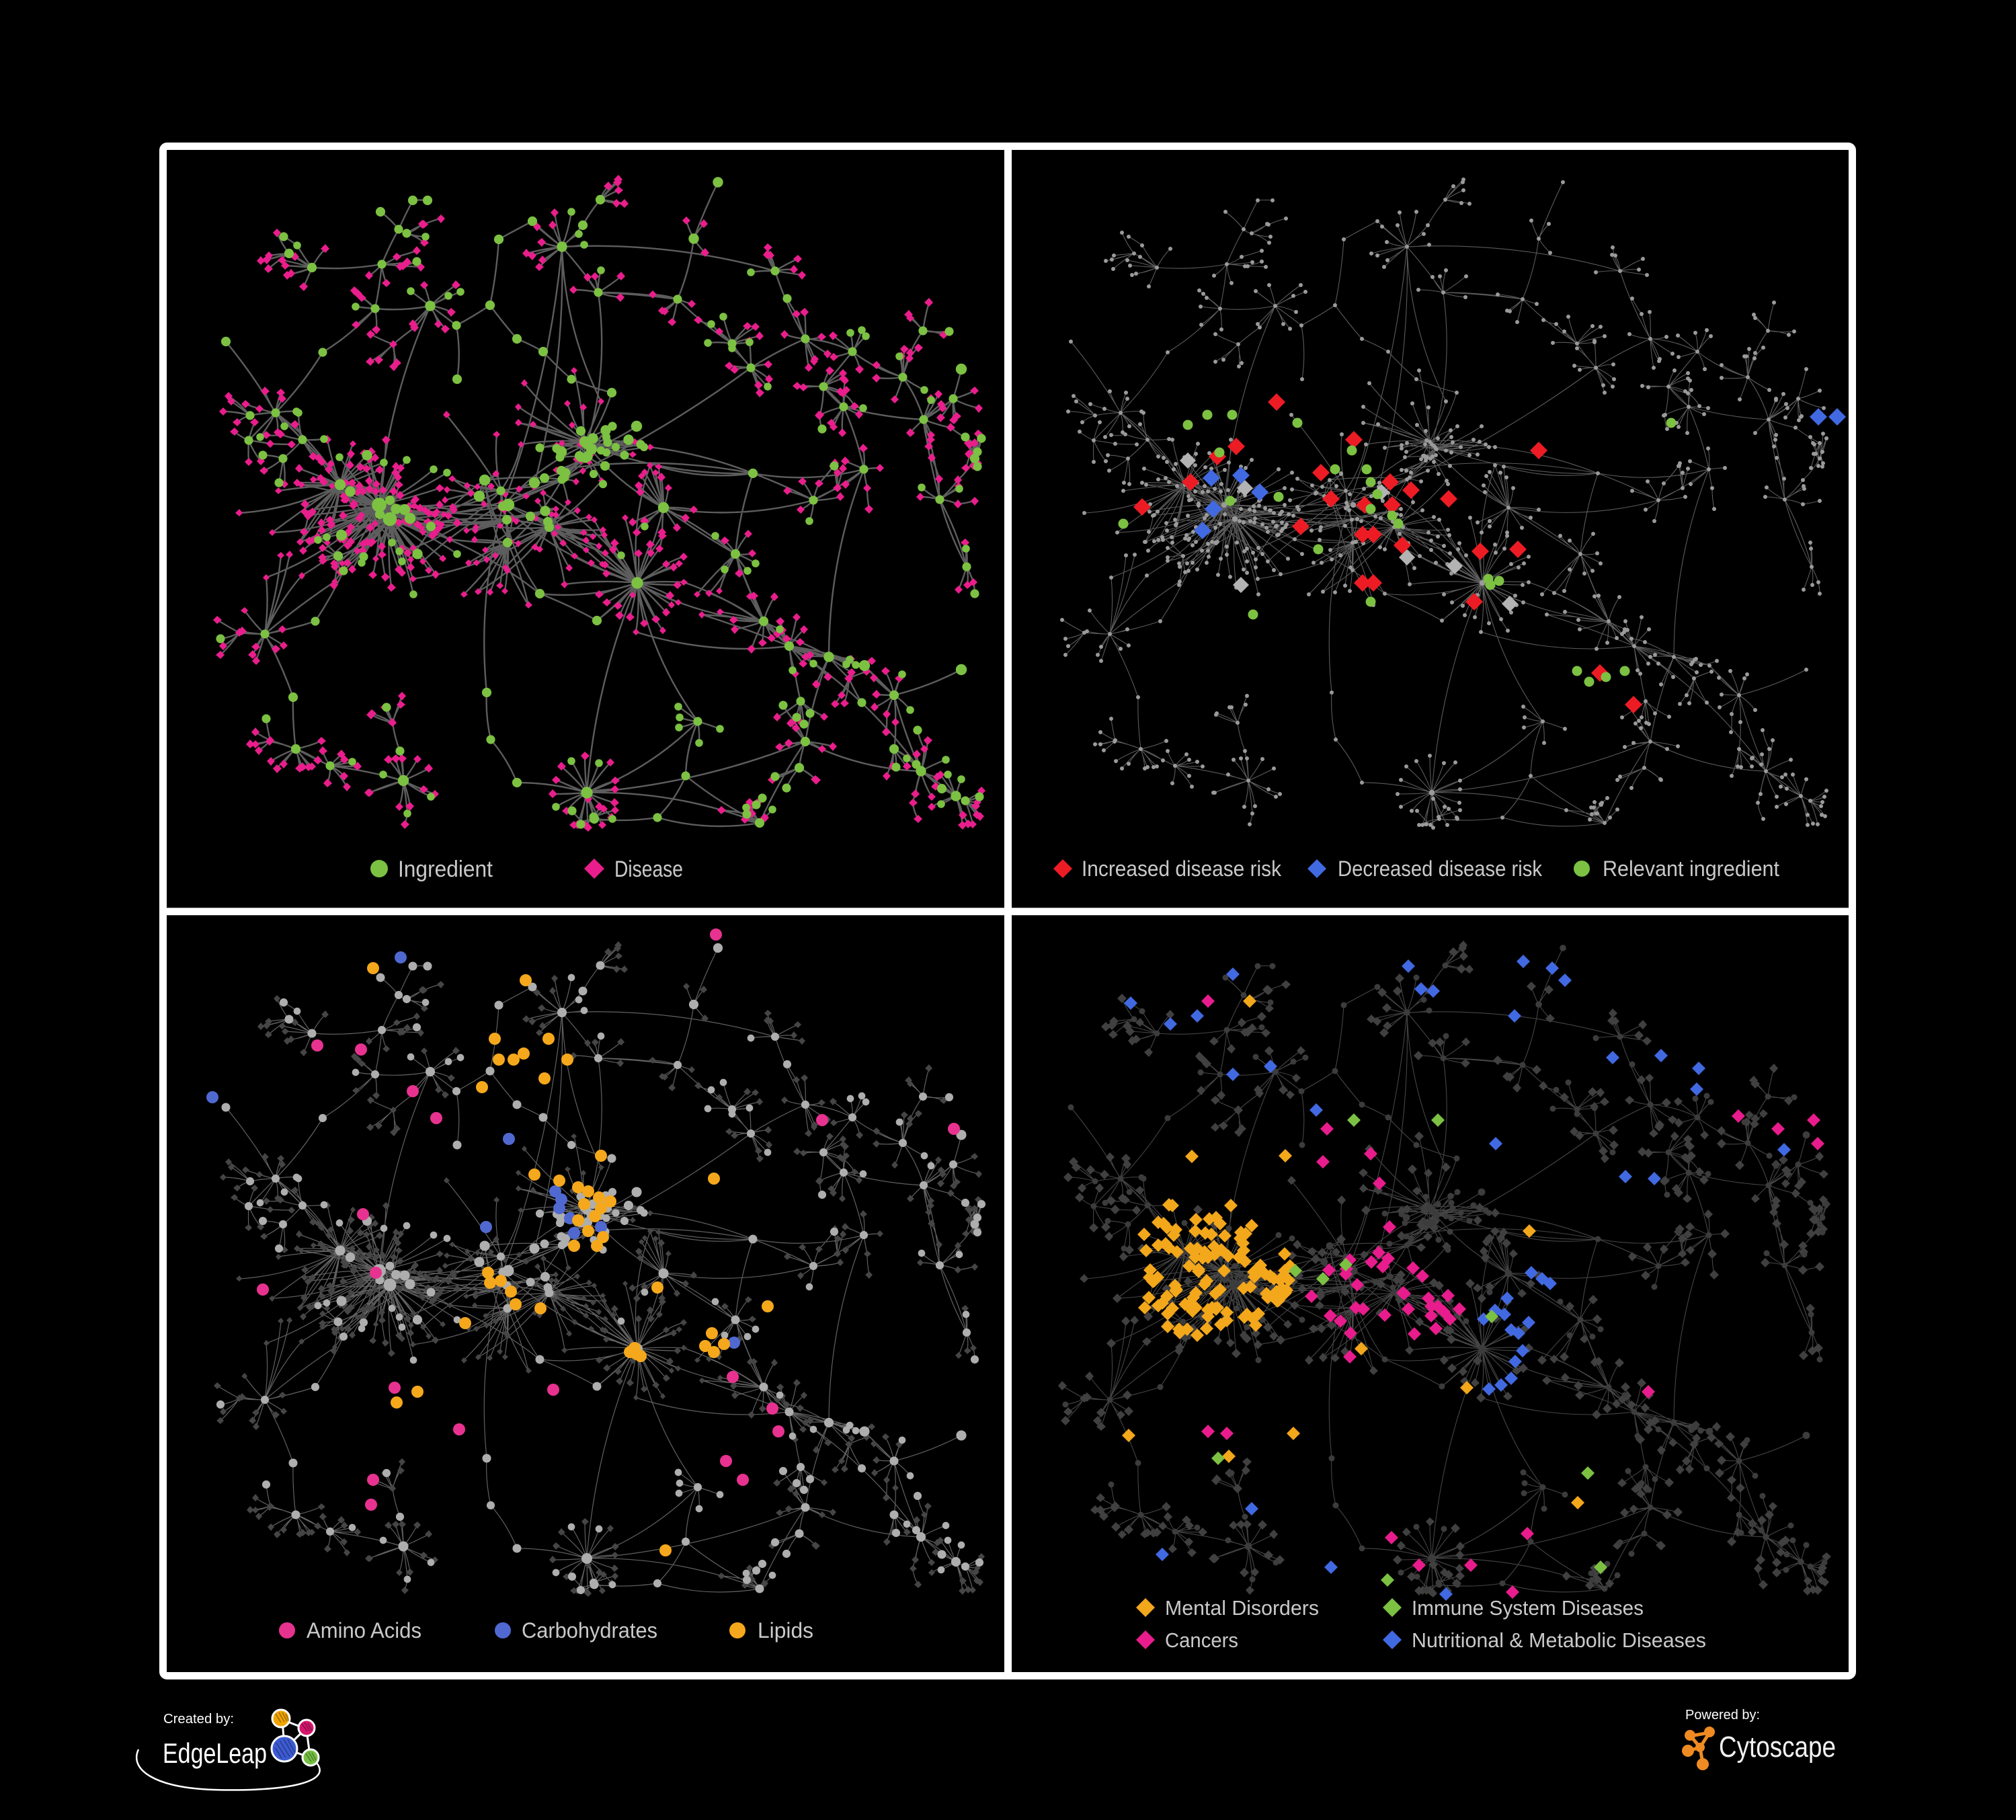 Image resolution: width=2016 pixels, height=1820 pixels. What do you see at coordinates (1777, 1747) in the screenshot?
I see `svg-text: Cytoscape` at bounding box center [1777, 1747].